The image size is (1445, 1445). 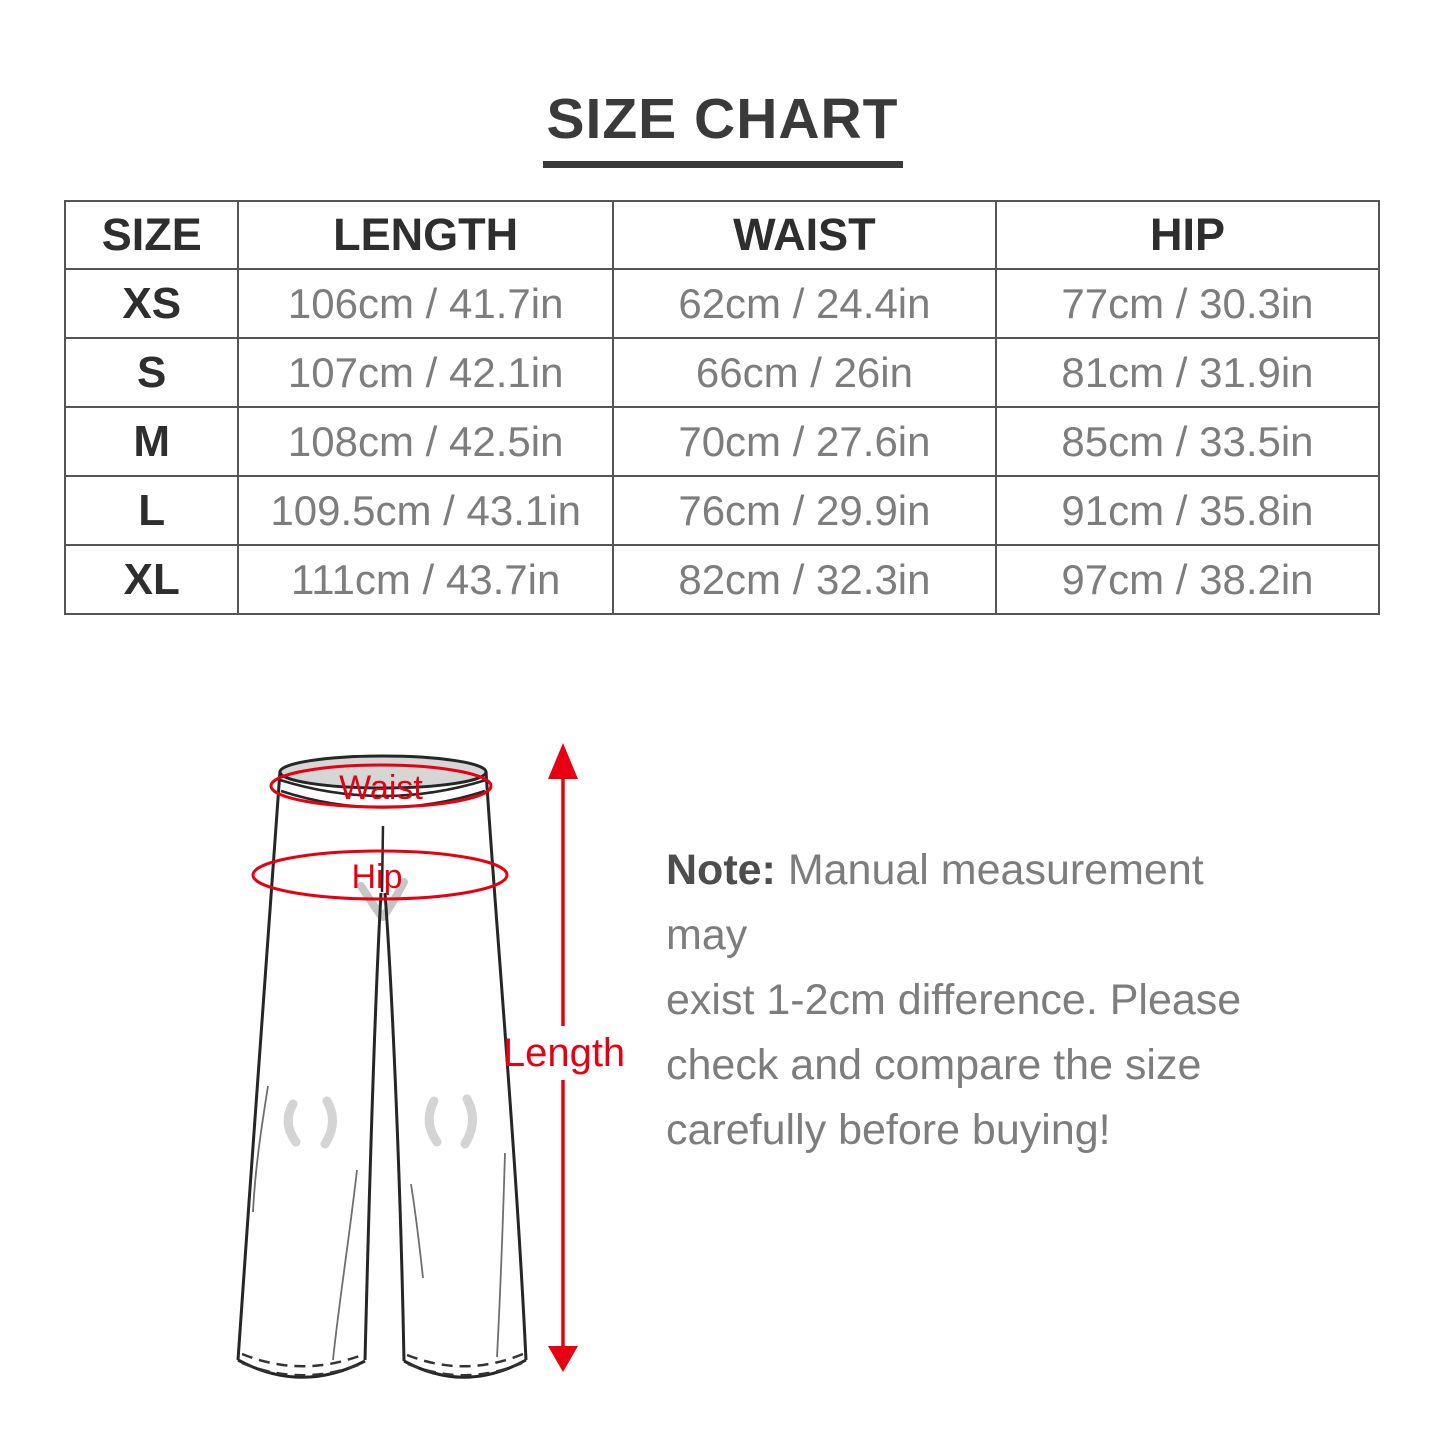 What do you see at coordinates (425, 303) in the screenshot?
I see `length-cell: 106cm / 41.7in` at bounding box center [425, 303].